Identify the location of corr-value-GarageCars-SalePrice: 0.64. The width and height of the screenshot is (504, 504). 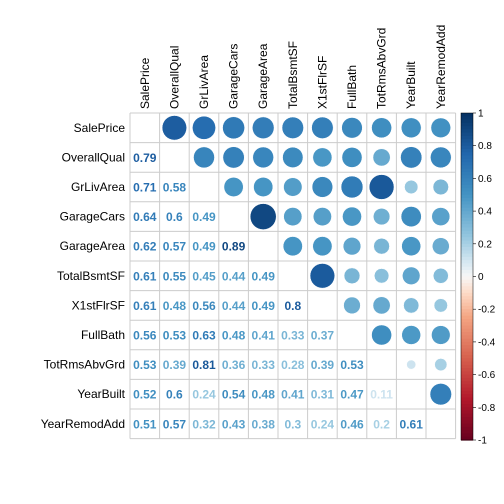
(145, 217).